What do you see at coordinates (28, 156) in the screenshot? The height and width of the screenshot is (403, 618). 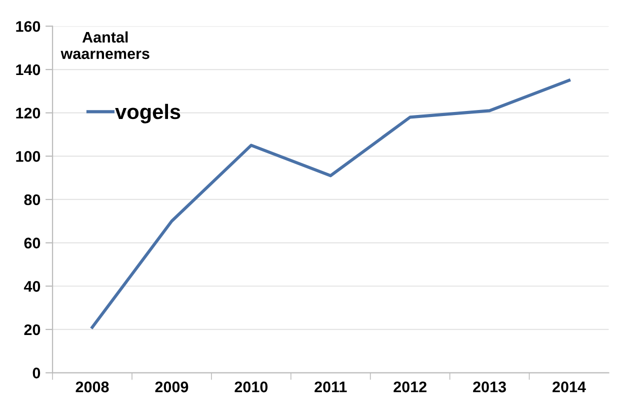 I see `y-tick-label: 100` at bounding box center [28, 156].